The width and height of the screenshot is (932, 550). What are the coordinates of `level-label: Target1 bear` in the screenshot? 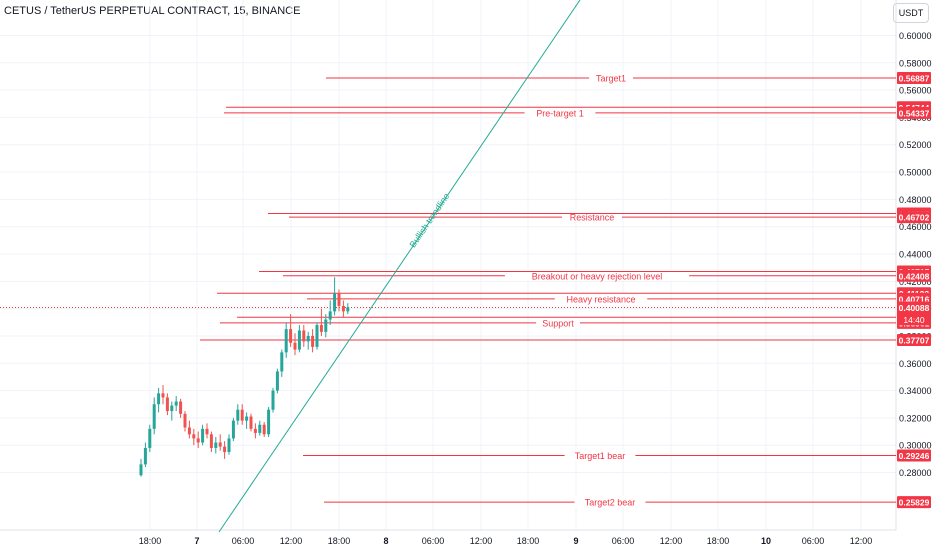 It's located at (600, 456).